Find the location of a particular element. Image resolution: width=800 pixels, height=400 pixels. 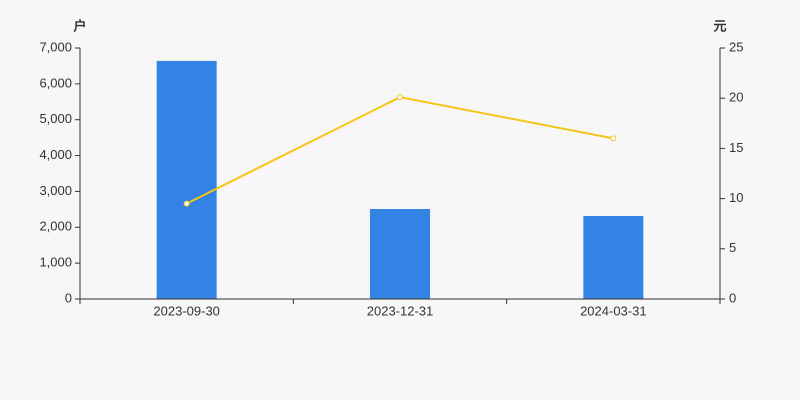

x-tick-label: 2023-09-30 is located at coordinates (186, 310).